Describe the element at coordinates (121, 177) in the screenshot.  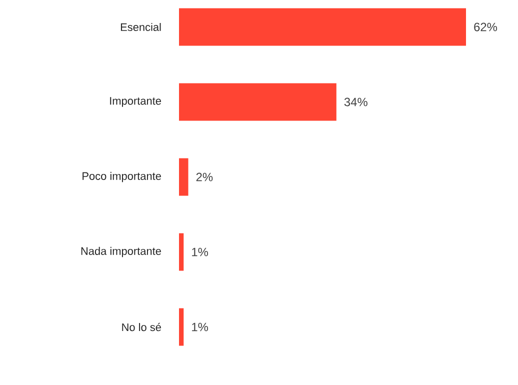
I see `y-tick-label: Poco importante` at that location.